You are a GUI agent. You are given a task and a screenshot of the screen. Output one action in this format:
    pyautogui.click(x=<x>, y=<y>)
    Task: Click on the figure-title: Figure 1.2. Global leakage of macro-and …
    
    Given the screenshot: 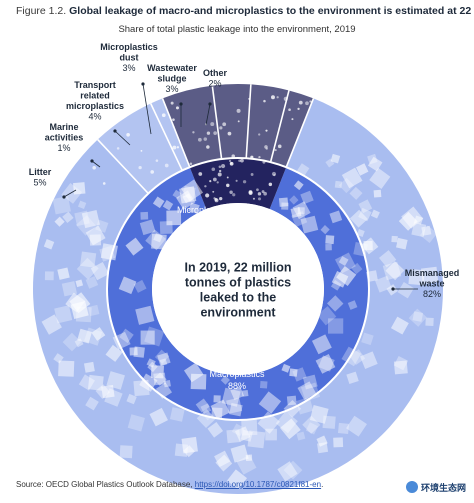 What is the action you would take?
    pyautogui.click(x=245, y=11)
    